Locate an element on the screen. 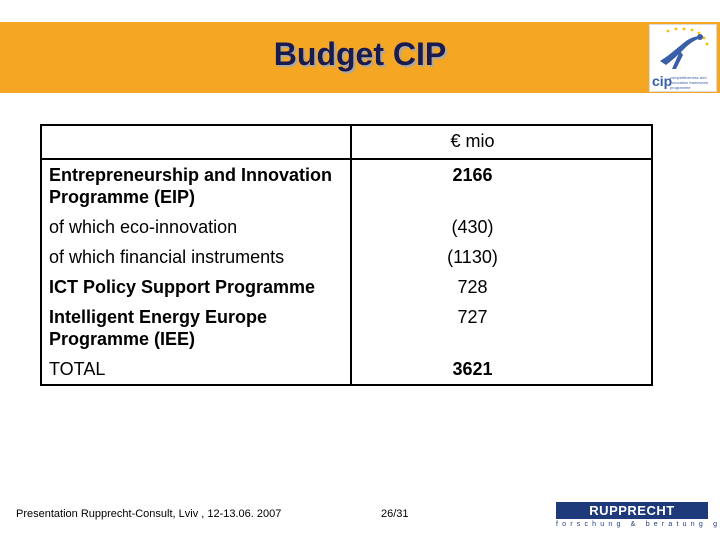 Image resolution: width=720 pixels, height=540 pixels. row-value: 728 is located at coordinates (472, 287).